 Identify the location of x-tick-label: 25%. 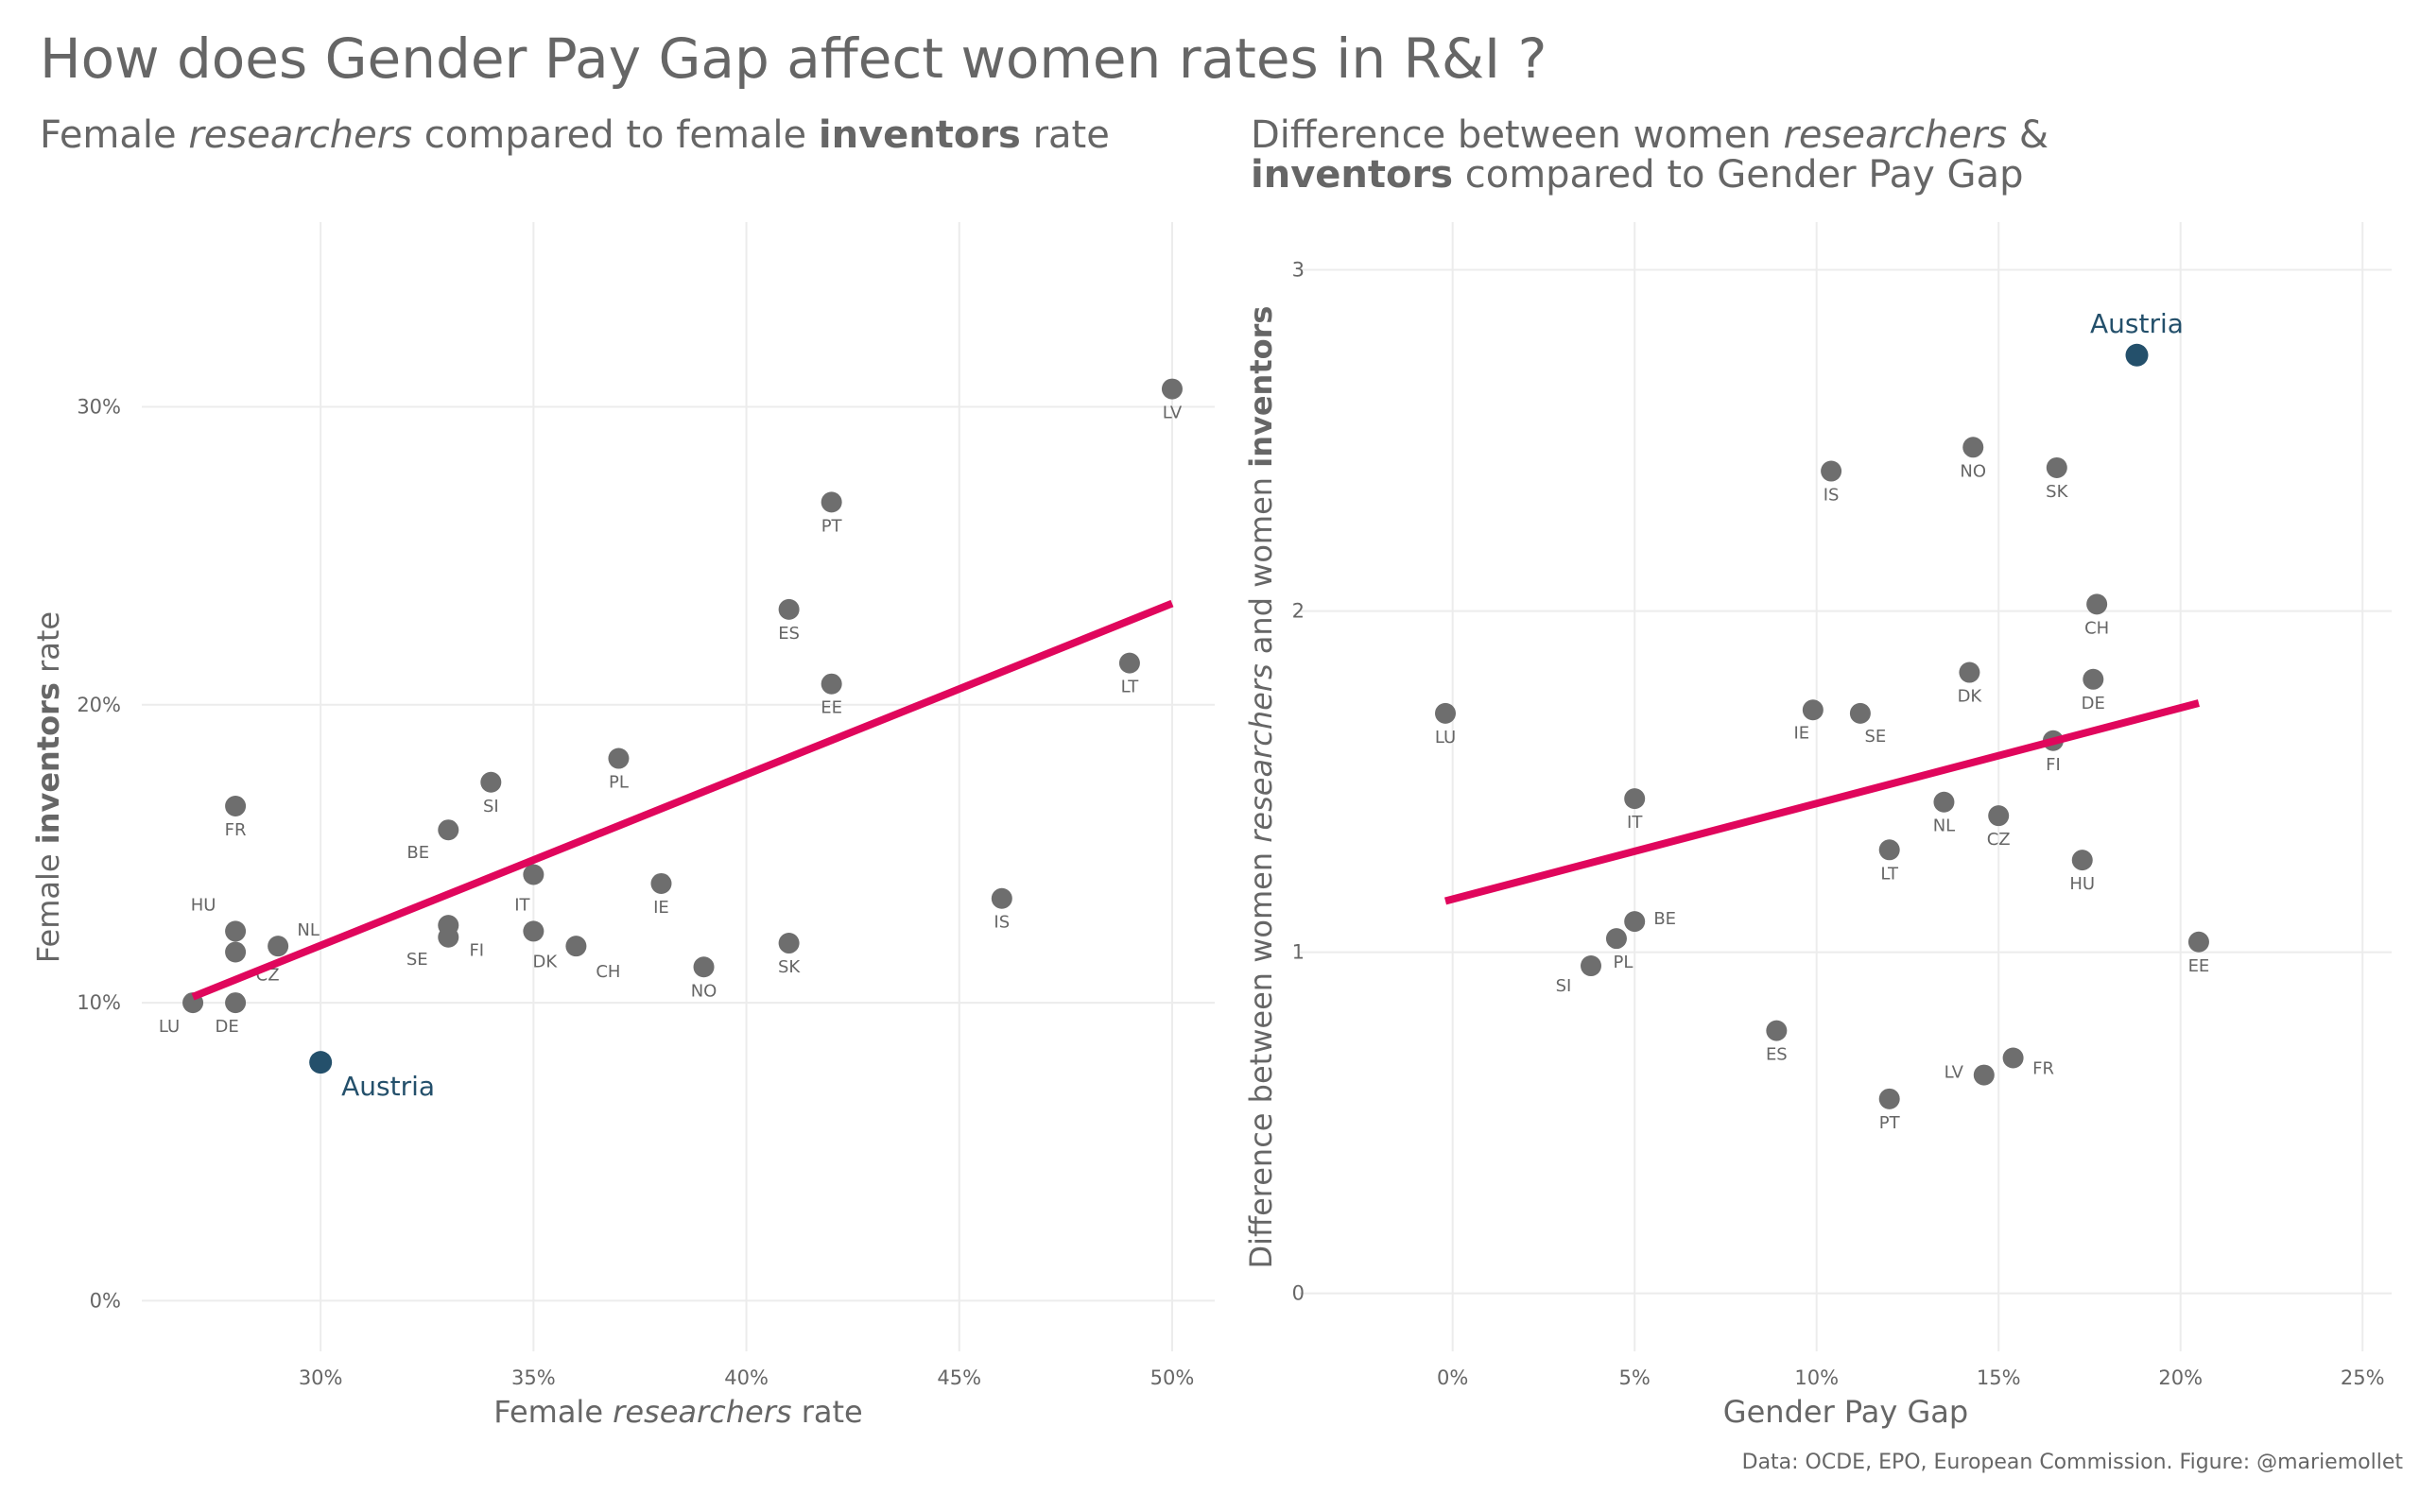
(2363, 1377).